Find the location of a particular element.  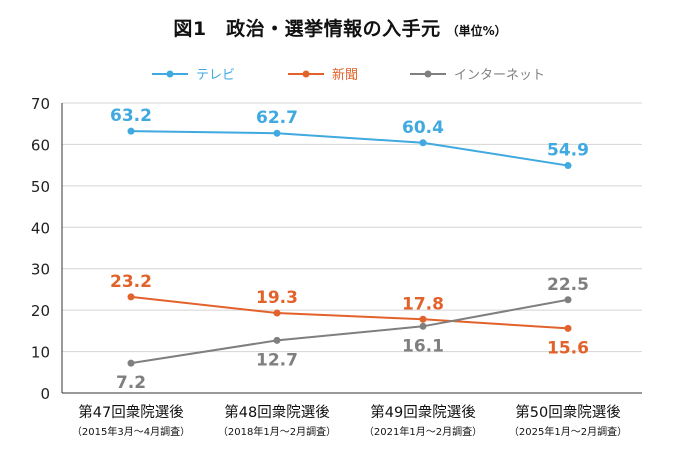

chart-unit-label: （単位%） is located at coordinates (476, 31).